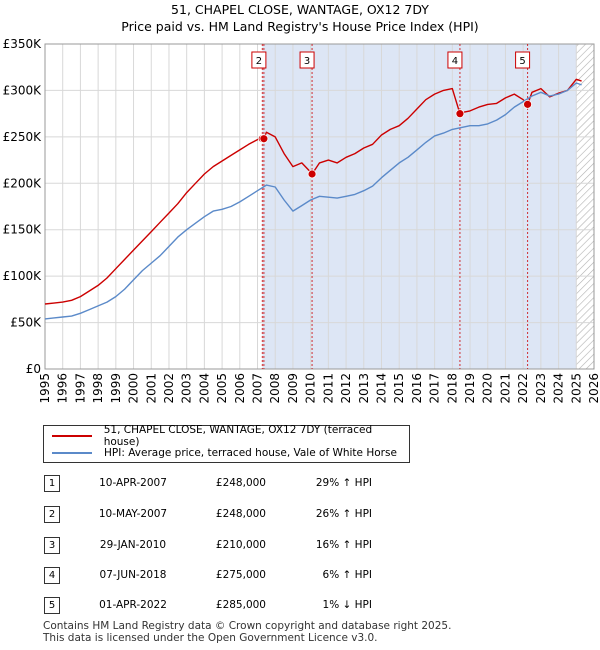 This screenshot has height=650, width=600. I want to click on x-tick-label: 2001, so click(151, 388).